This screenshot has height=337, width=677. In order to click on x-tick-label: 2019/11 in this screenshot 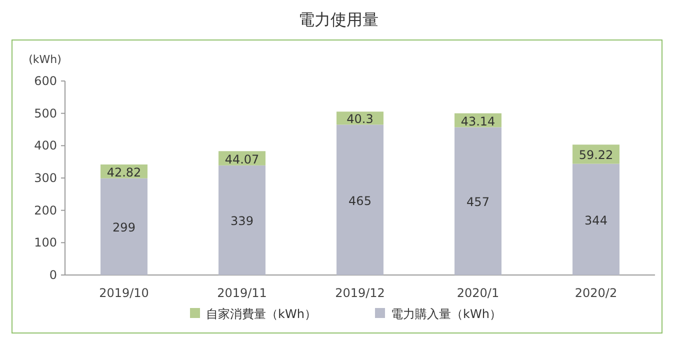, I will do `click(242, 293)`.